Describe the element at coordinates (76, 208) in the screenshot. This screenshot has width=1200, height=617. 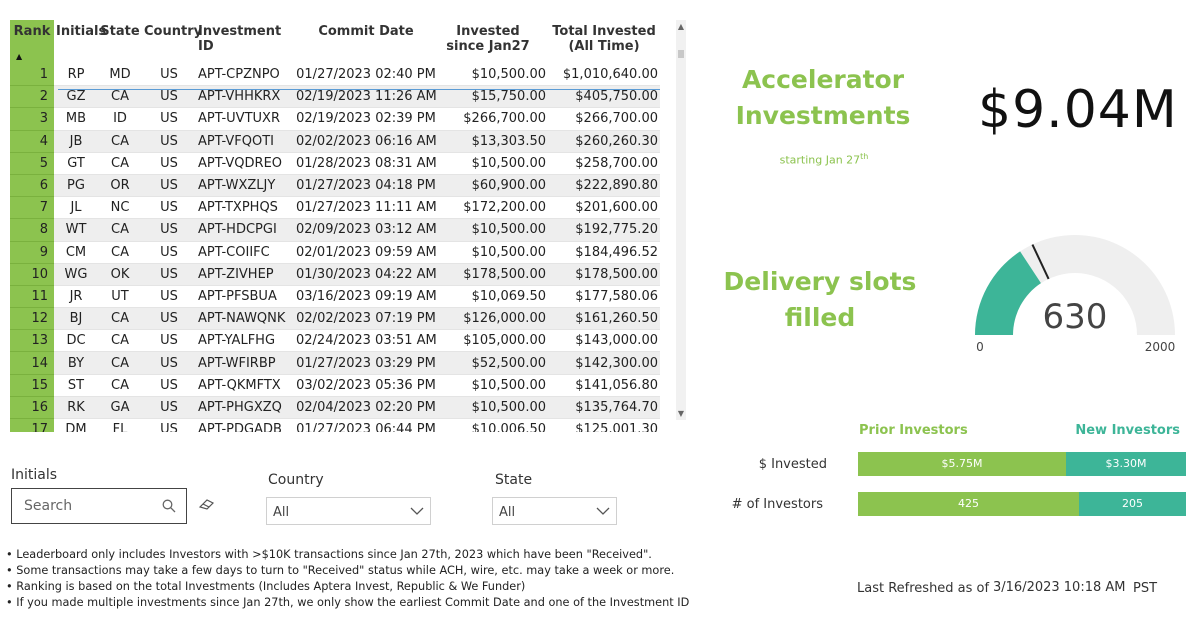
I see `initials-cell: JL` at that location.